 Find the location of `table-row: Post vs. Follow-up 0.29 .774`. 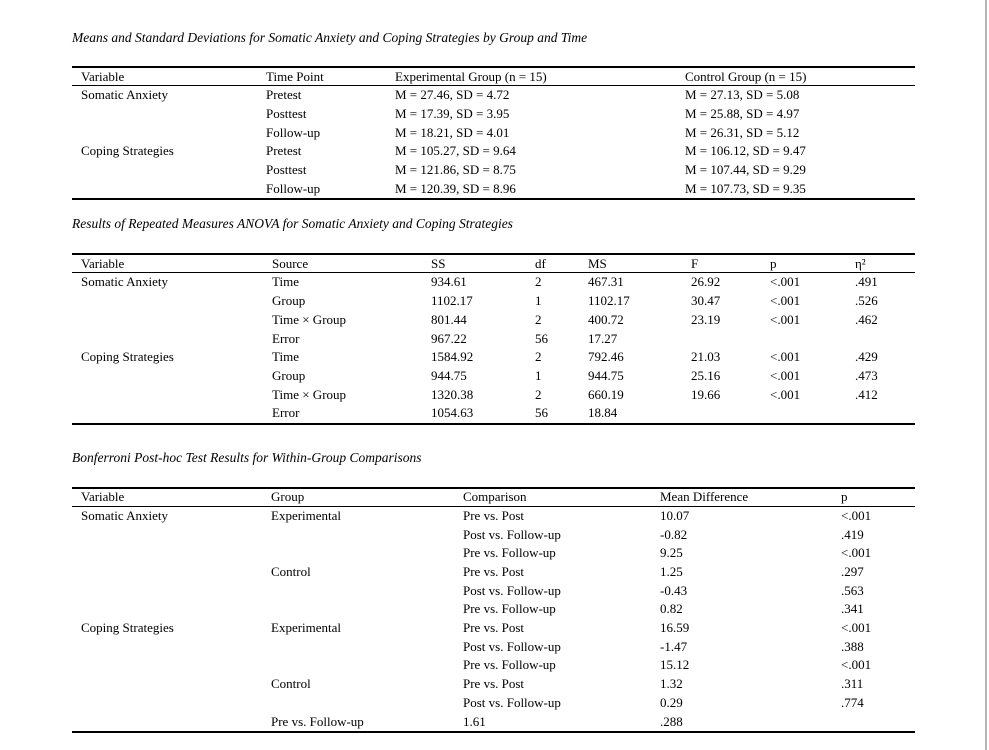

table-row: Post vs. Follow-up 0.29 .774 is located at coordinates (493, 703).